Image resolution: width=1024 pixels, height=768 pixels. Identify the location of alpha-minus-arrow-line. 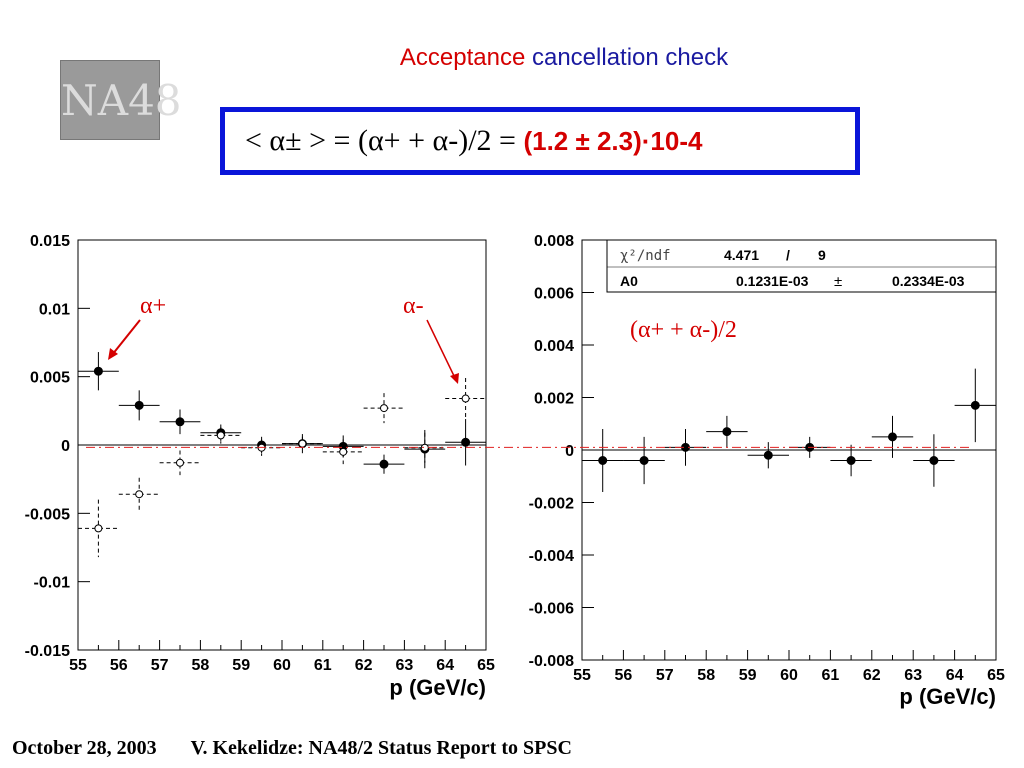
(441, 349).